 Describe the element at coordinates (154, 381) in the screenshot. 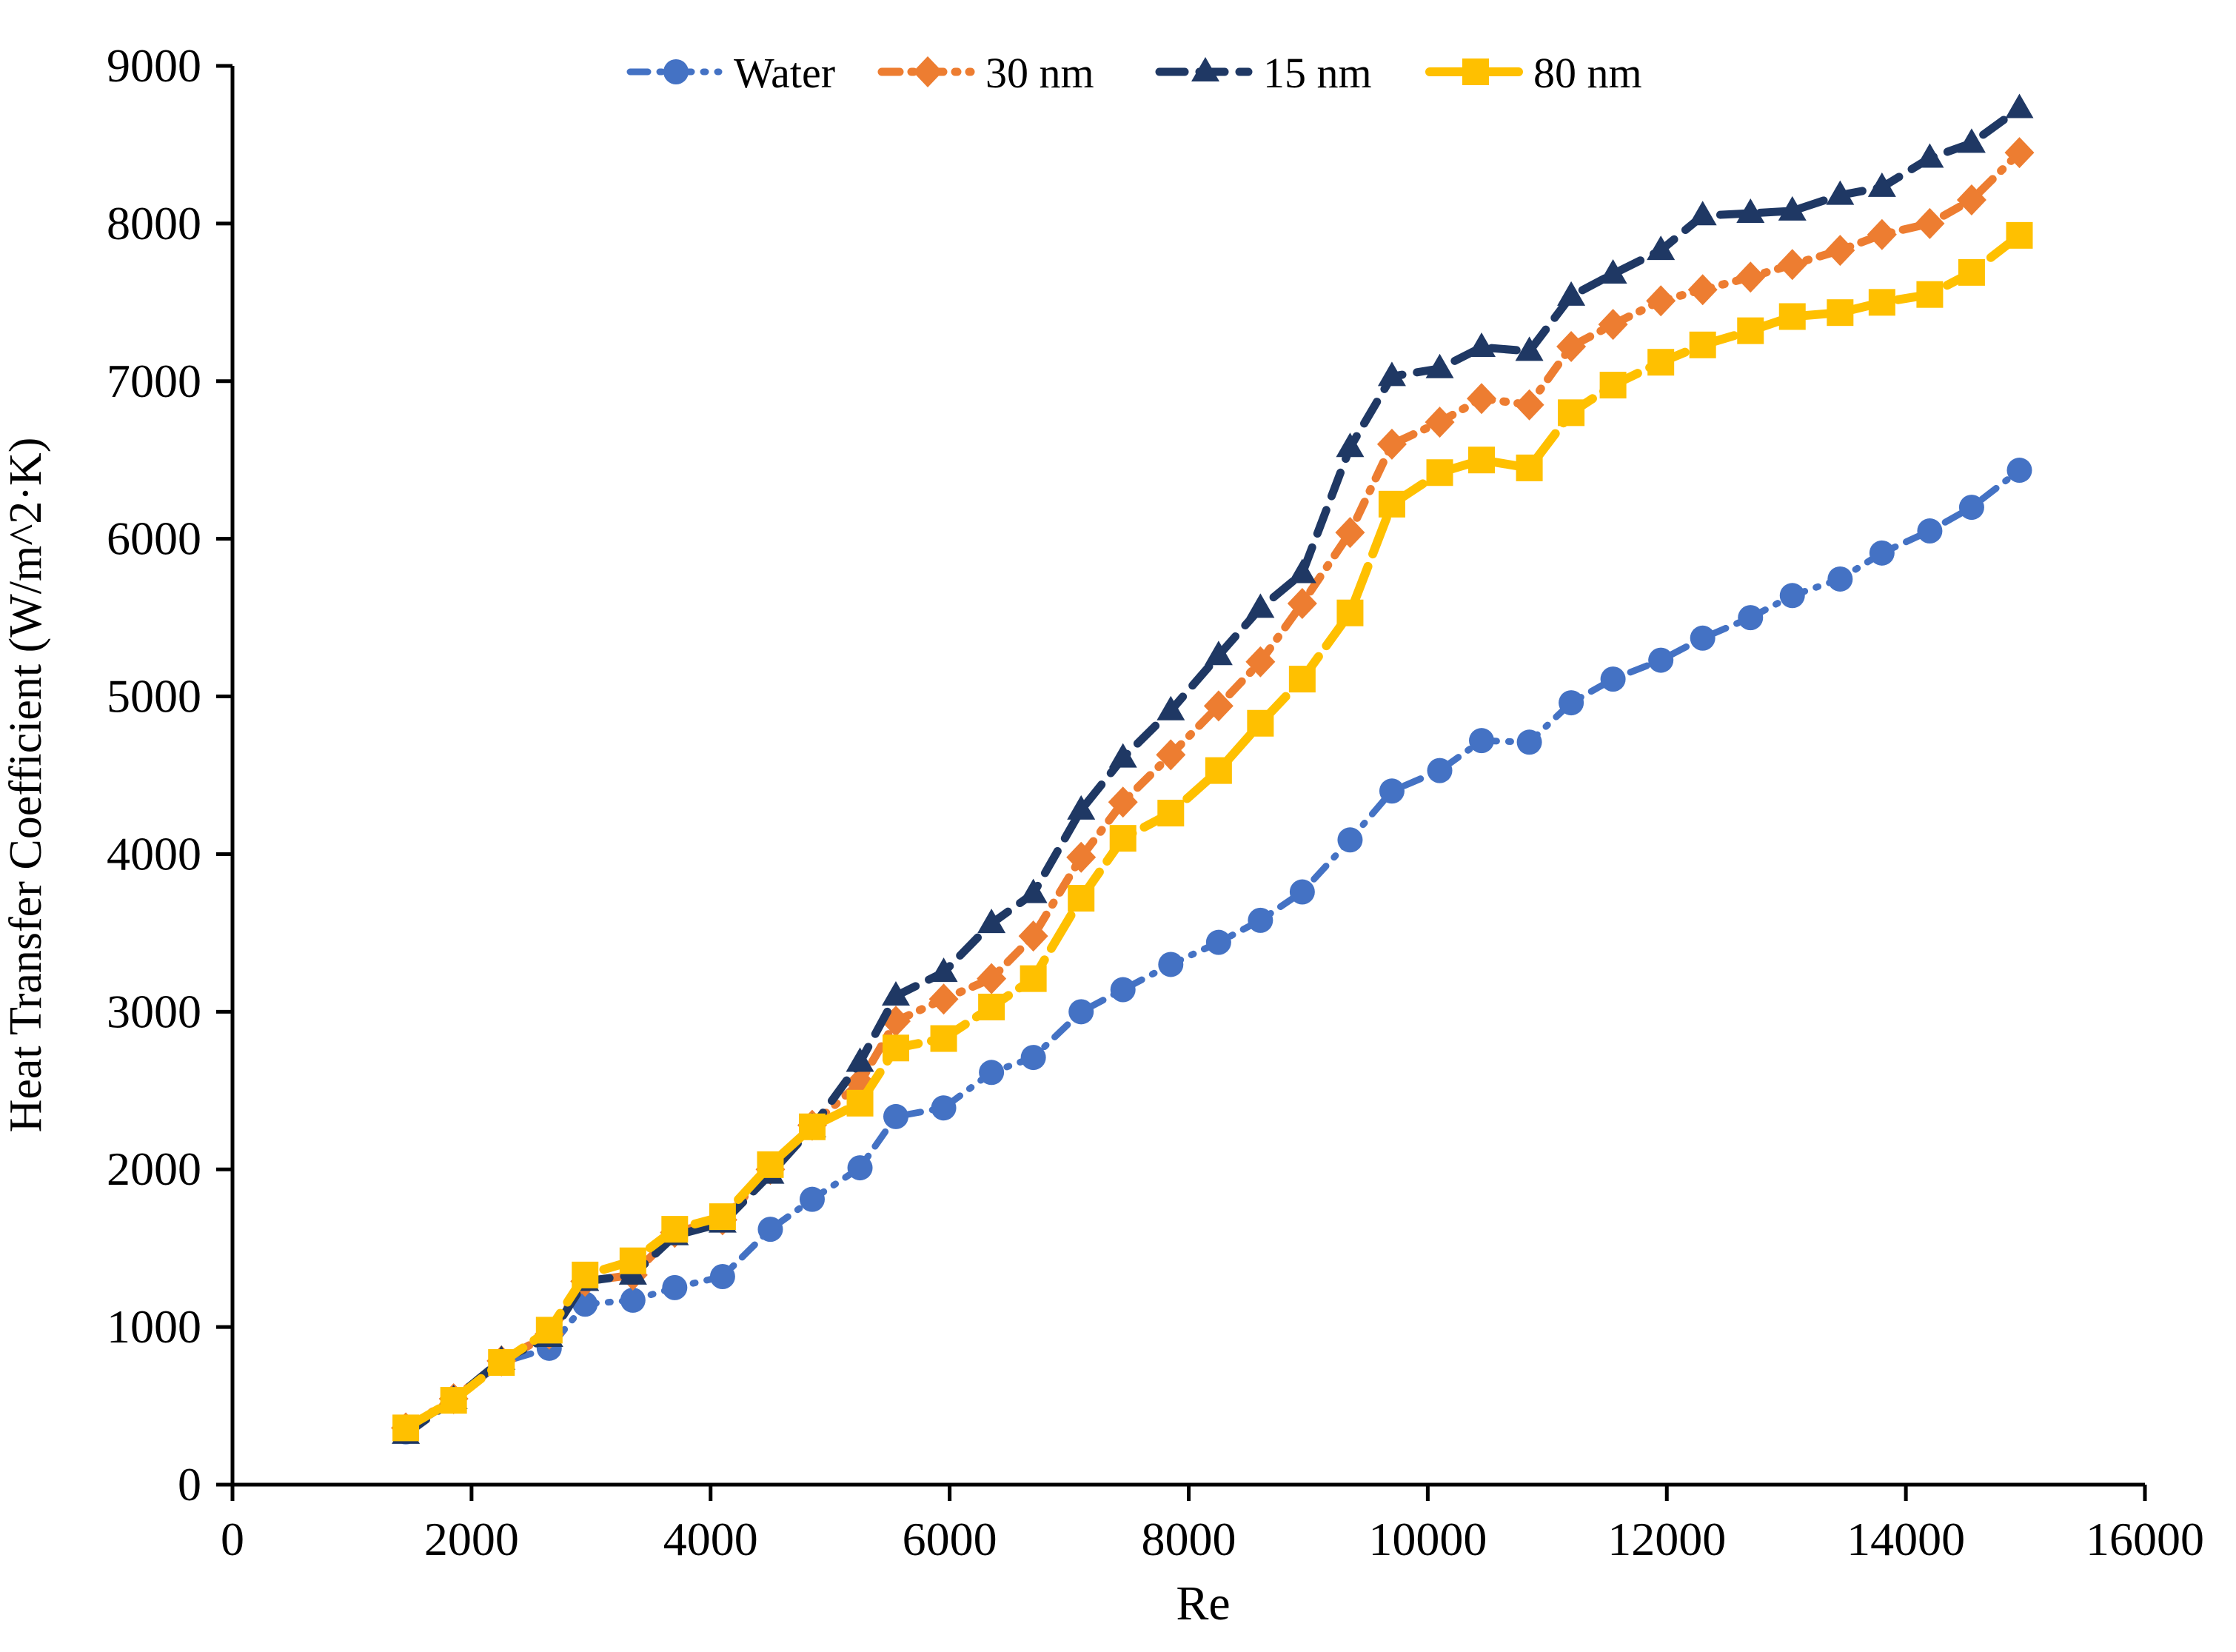

I see `y-tick-label: 7000` at that location.